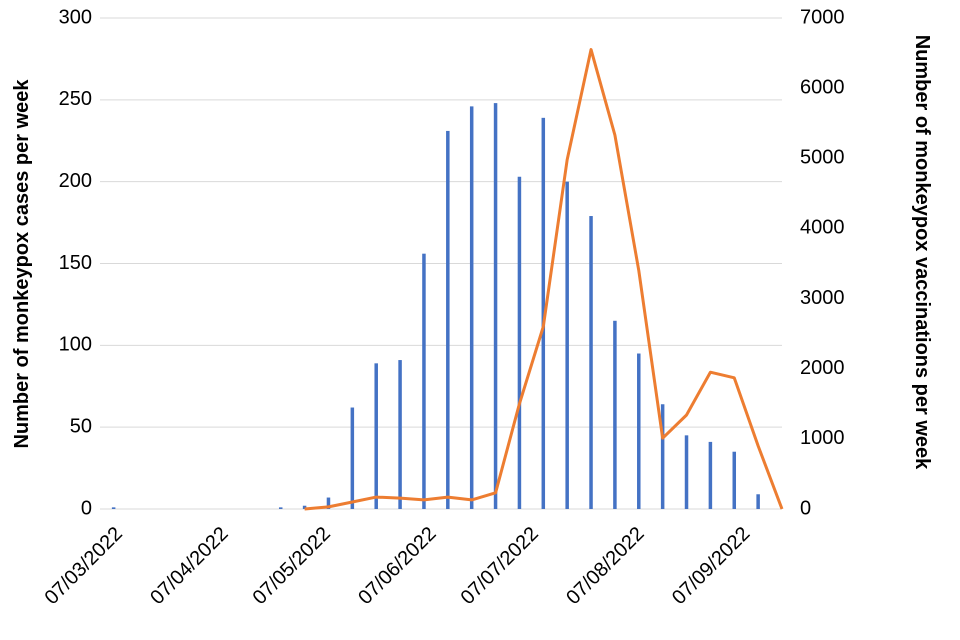  Describe the element at coordinates (22, 264) in the screenshot. I see `y-axis-title: Number of monkeypox cases per week` at that location.